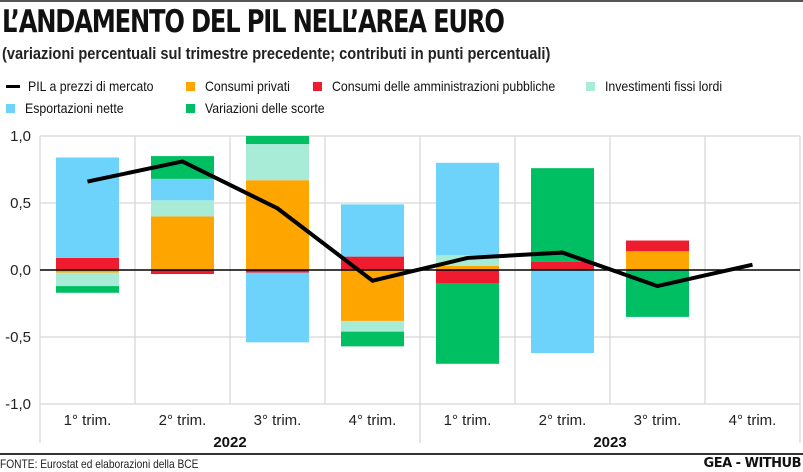  What do you see at coordinates (752, 463) in the screenshot?
I see `brand-logo: GEA - WITHUB` at bounding box center [752, 463].